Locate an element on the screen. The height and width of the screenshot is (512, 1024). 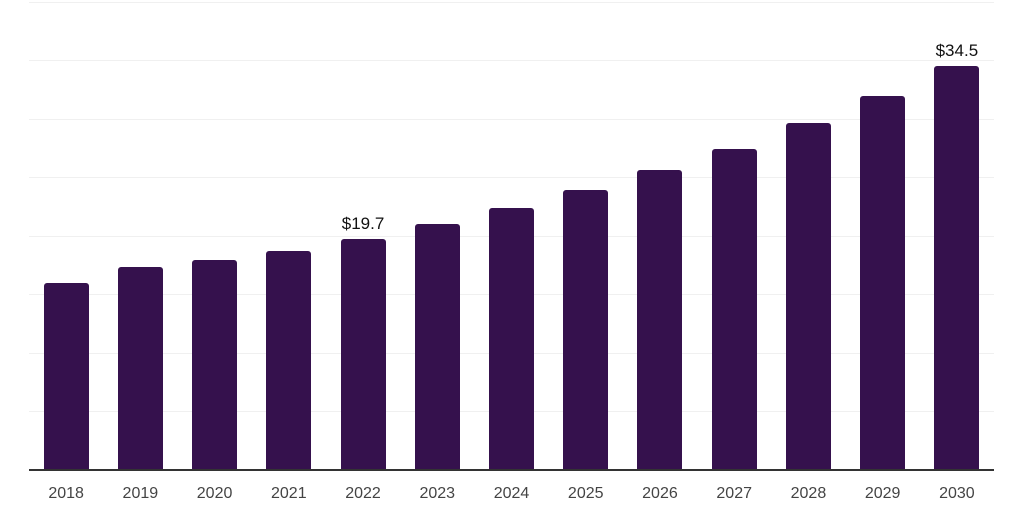
x-tick-label-2018: 2018 is located at coordinates (66, 493).